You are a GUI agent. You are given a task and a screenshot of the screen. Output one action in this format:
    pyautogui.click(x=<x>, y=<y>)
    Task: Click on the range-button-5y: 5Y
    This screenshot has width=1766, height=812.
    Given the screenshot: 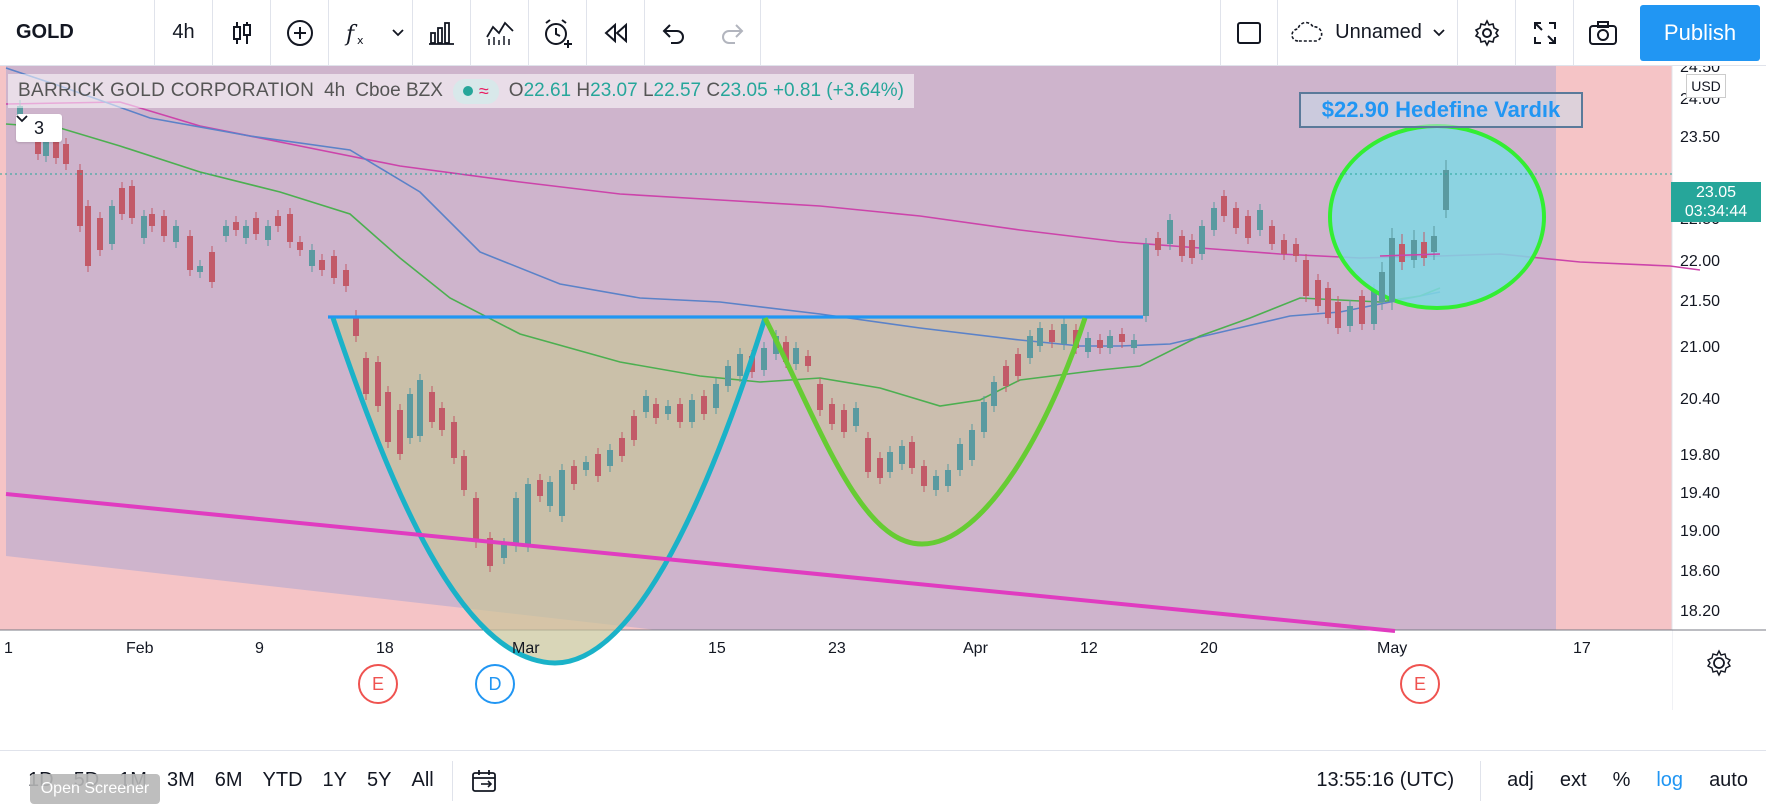 What is the action you would take?
    pyautogui.click(x=379, y=780)
    